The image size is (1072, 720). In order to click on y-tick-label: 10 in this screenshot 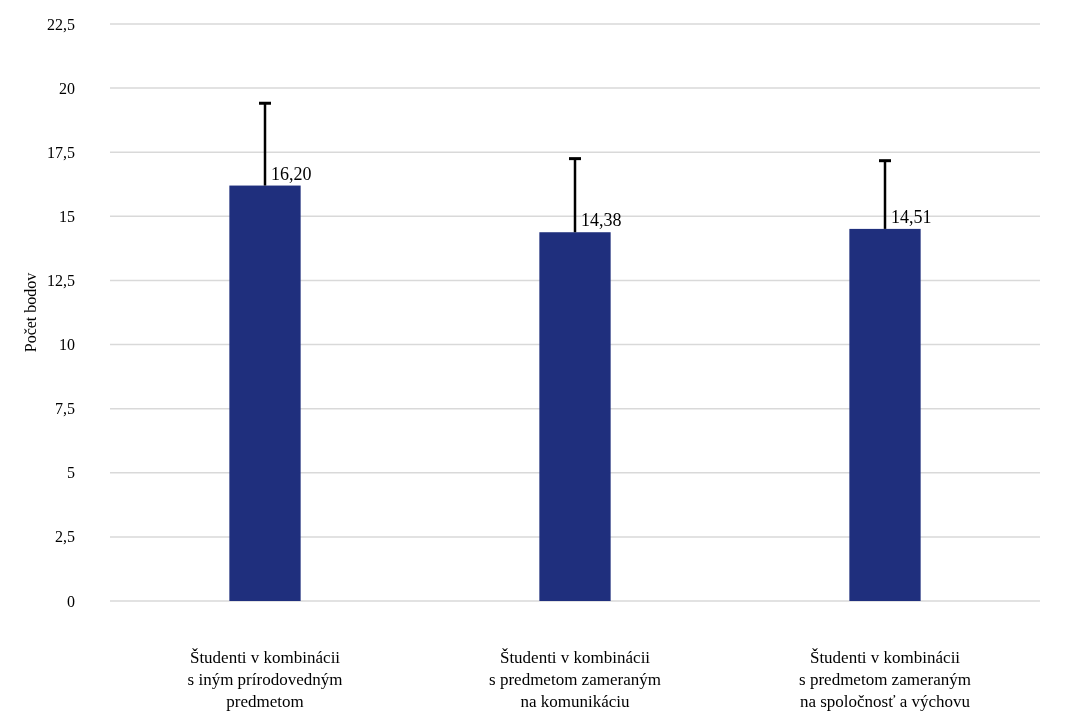, I will do `click(67, 345)`.